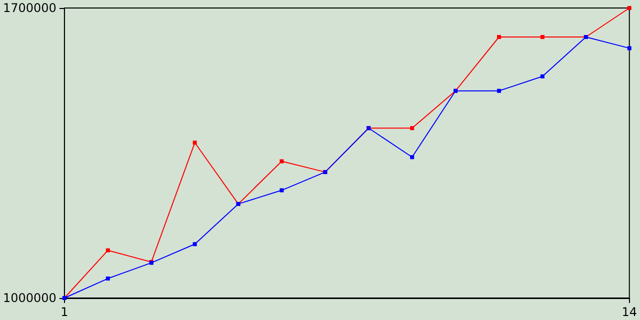 The image size is (640, 320). What do you see at coordinates (630, 312) in the screenshot?
I see `x-tick-label: 14` at bounding box center [630, 312].